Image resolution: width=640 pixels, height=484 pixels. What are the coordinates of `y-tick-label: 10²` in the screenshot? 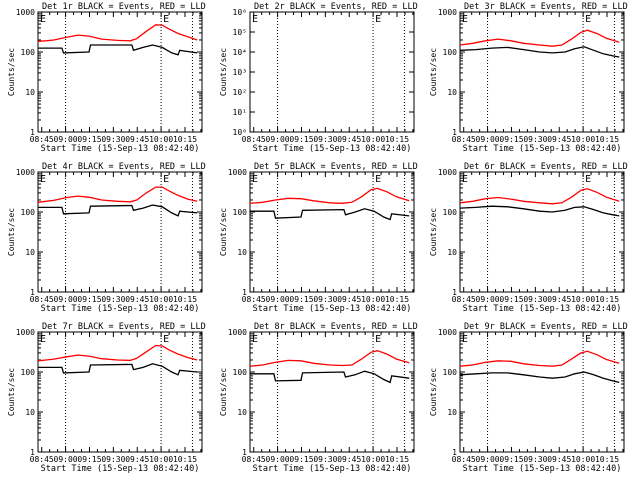 It's located at (240, 92).